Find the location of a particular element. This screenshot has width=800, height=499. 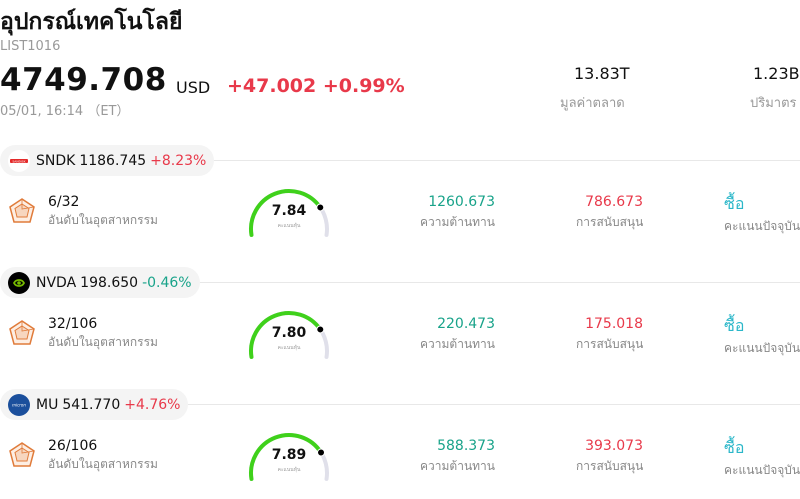

micron-logo-icon: micron is located at coordinates (19, 404).